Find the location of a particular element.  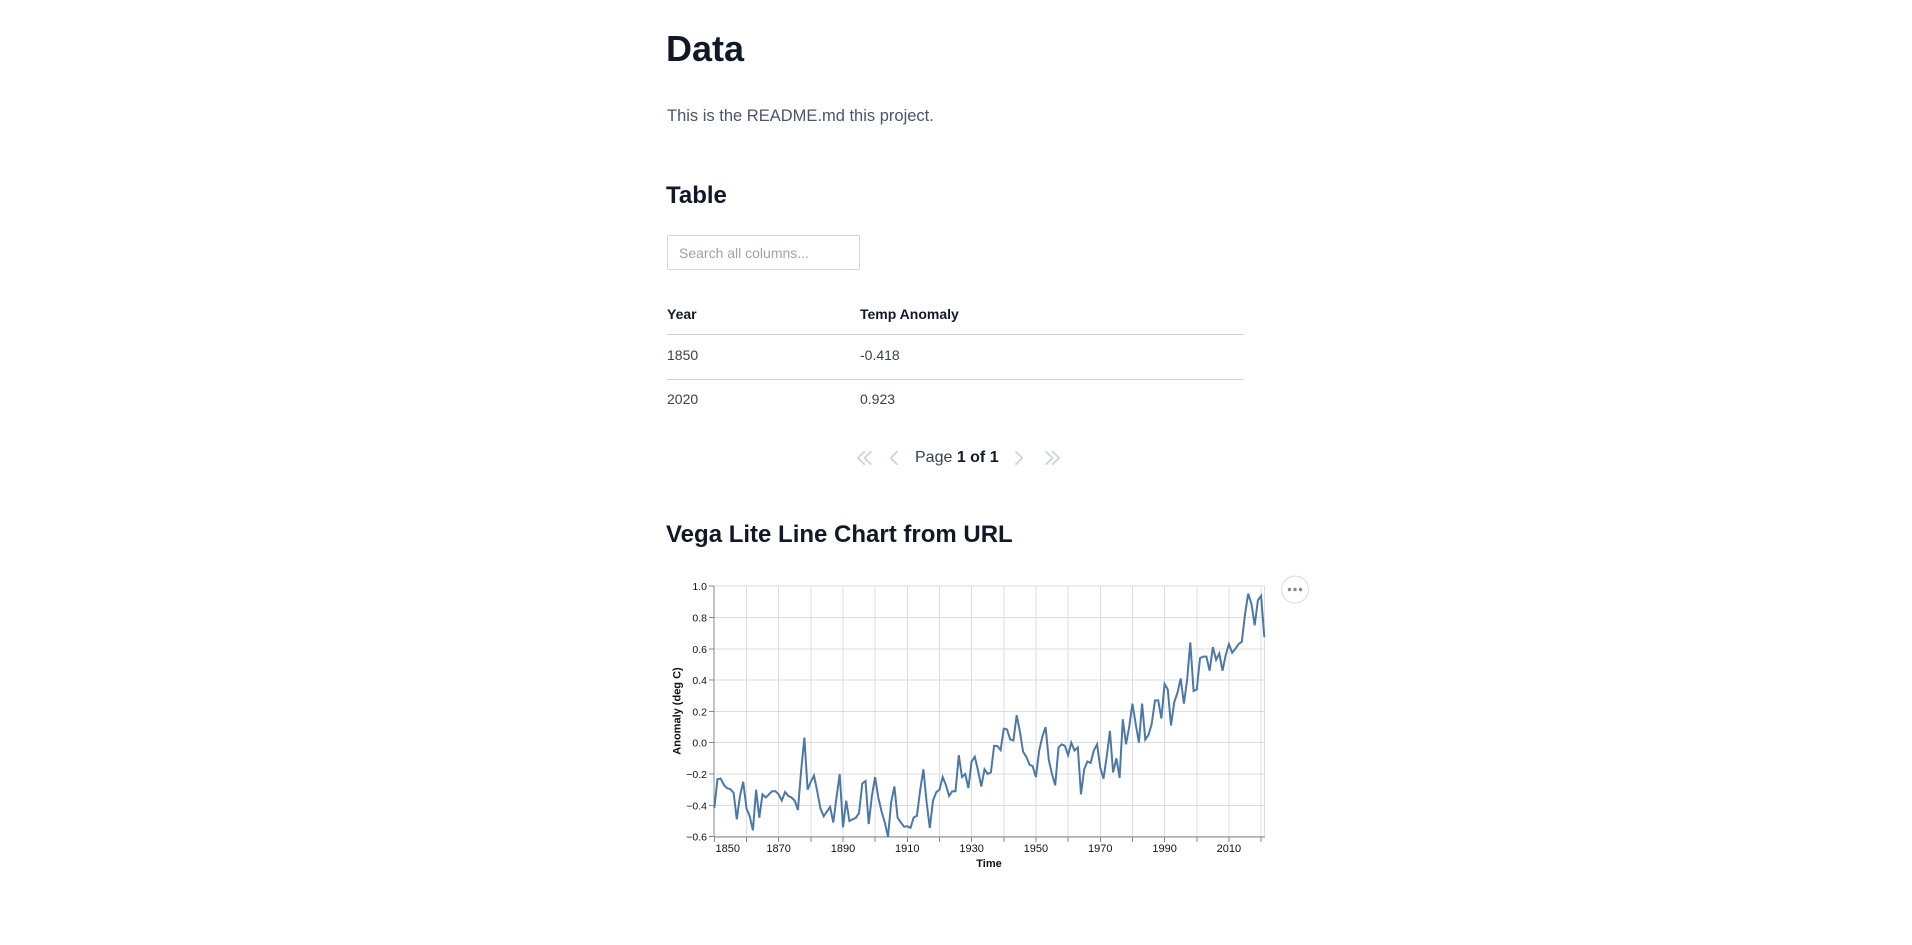

svg-text: 0.0 is located at coordinates (699, 744).